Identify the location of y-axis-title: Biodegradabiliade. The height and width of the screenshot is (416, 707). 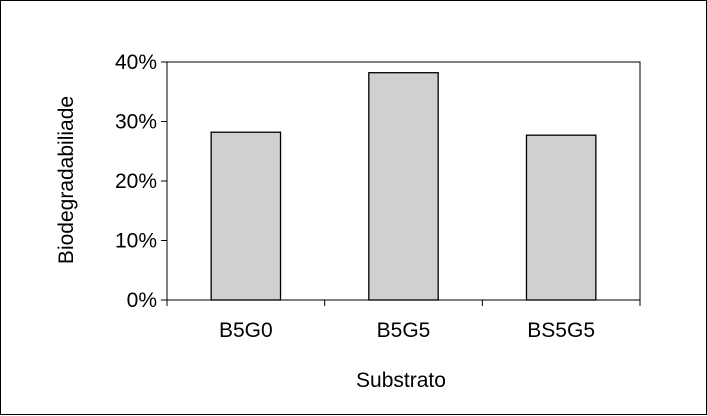
(66, 180).